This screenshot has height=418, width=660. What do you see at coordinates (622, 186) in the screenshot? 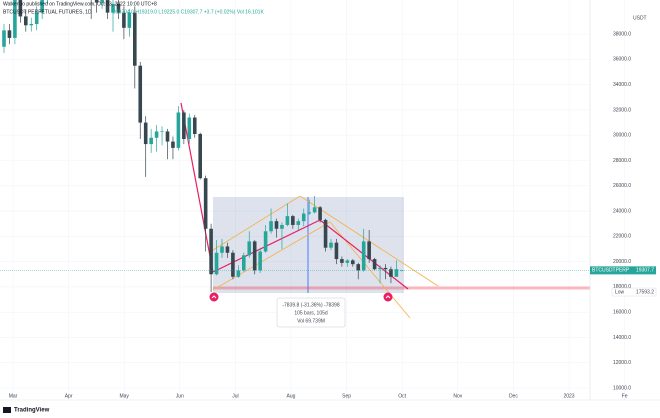
I see `y-tick-label: 26000.0` at bounding box center [622, 186].